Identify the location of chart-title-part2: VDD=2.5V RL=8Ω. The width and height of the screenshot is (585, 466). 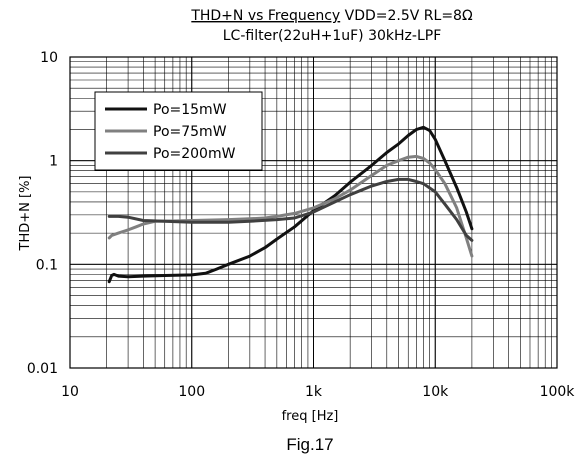
(406, 16).